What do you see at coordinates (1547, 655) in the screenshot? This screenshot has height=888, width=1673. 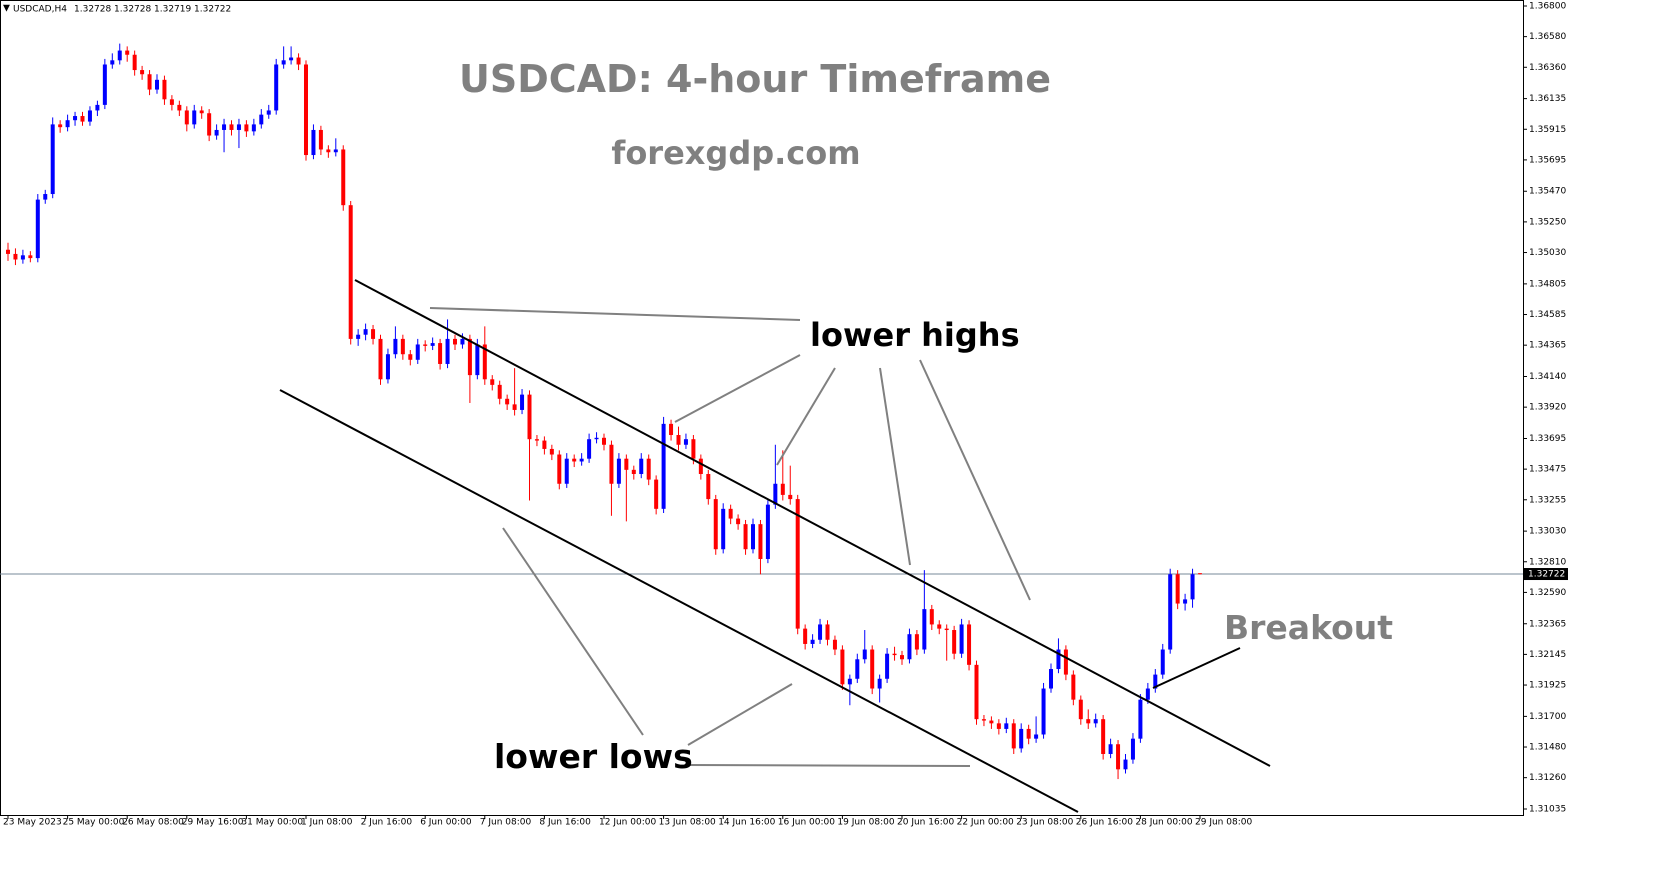 I see `y-tick-label: 1.32145` at bounding box center [1547, 655].